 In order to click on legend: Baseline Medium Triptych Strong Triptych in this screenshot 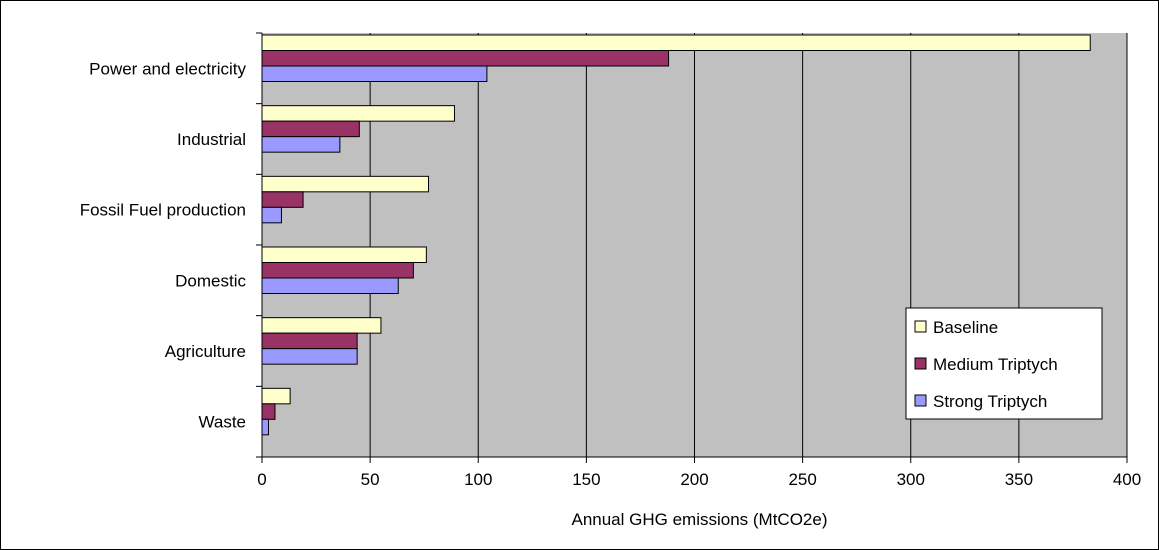, I will do `click(1004, 363)`.